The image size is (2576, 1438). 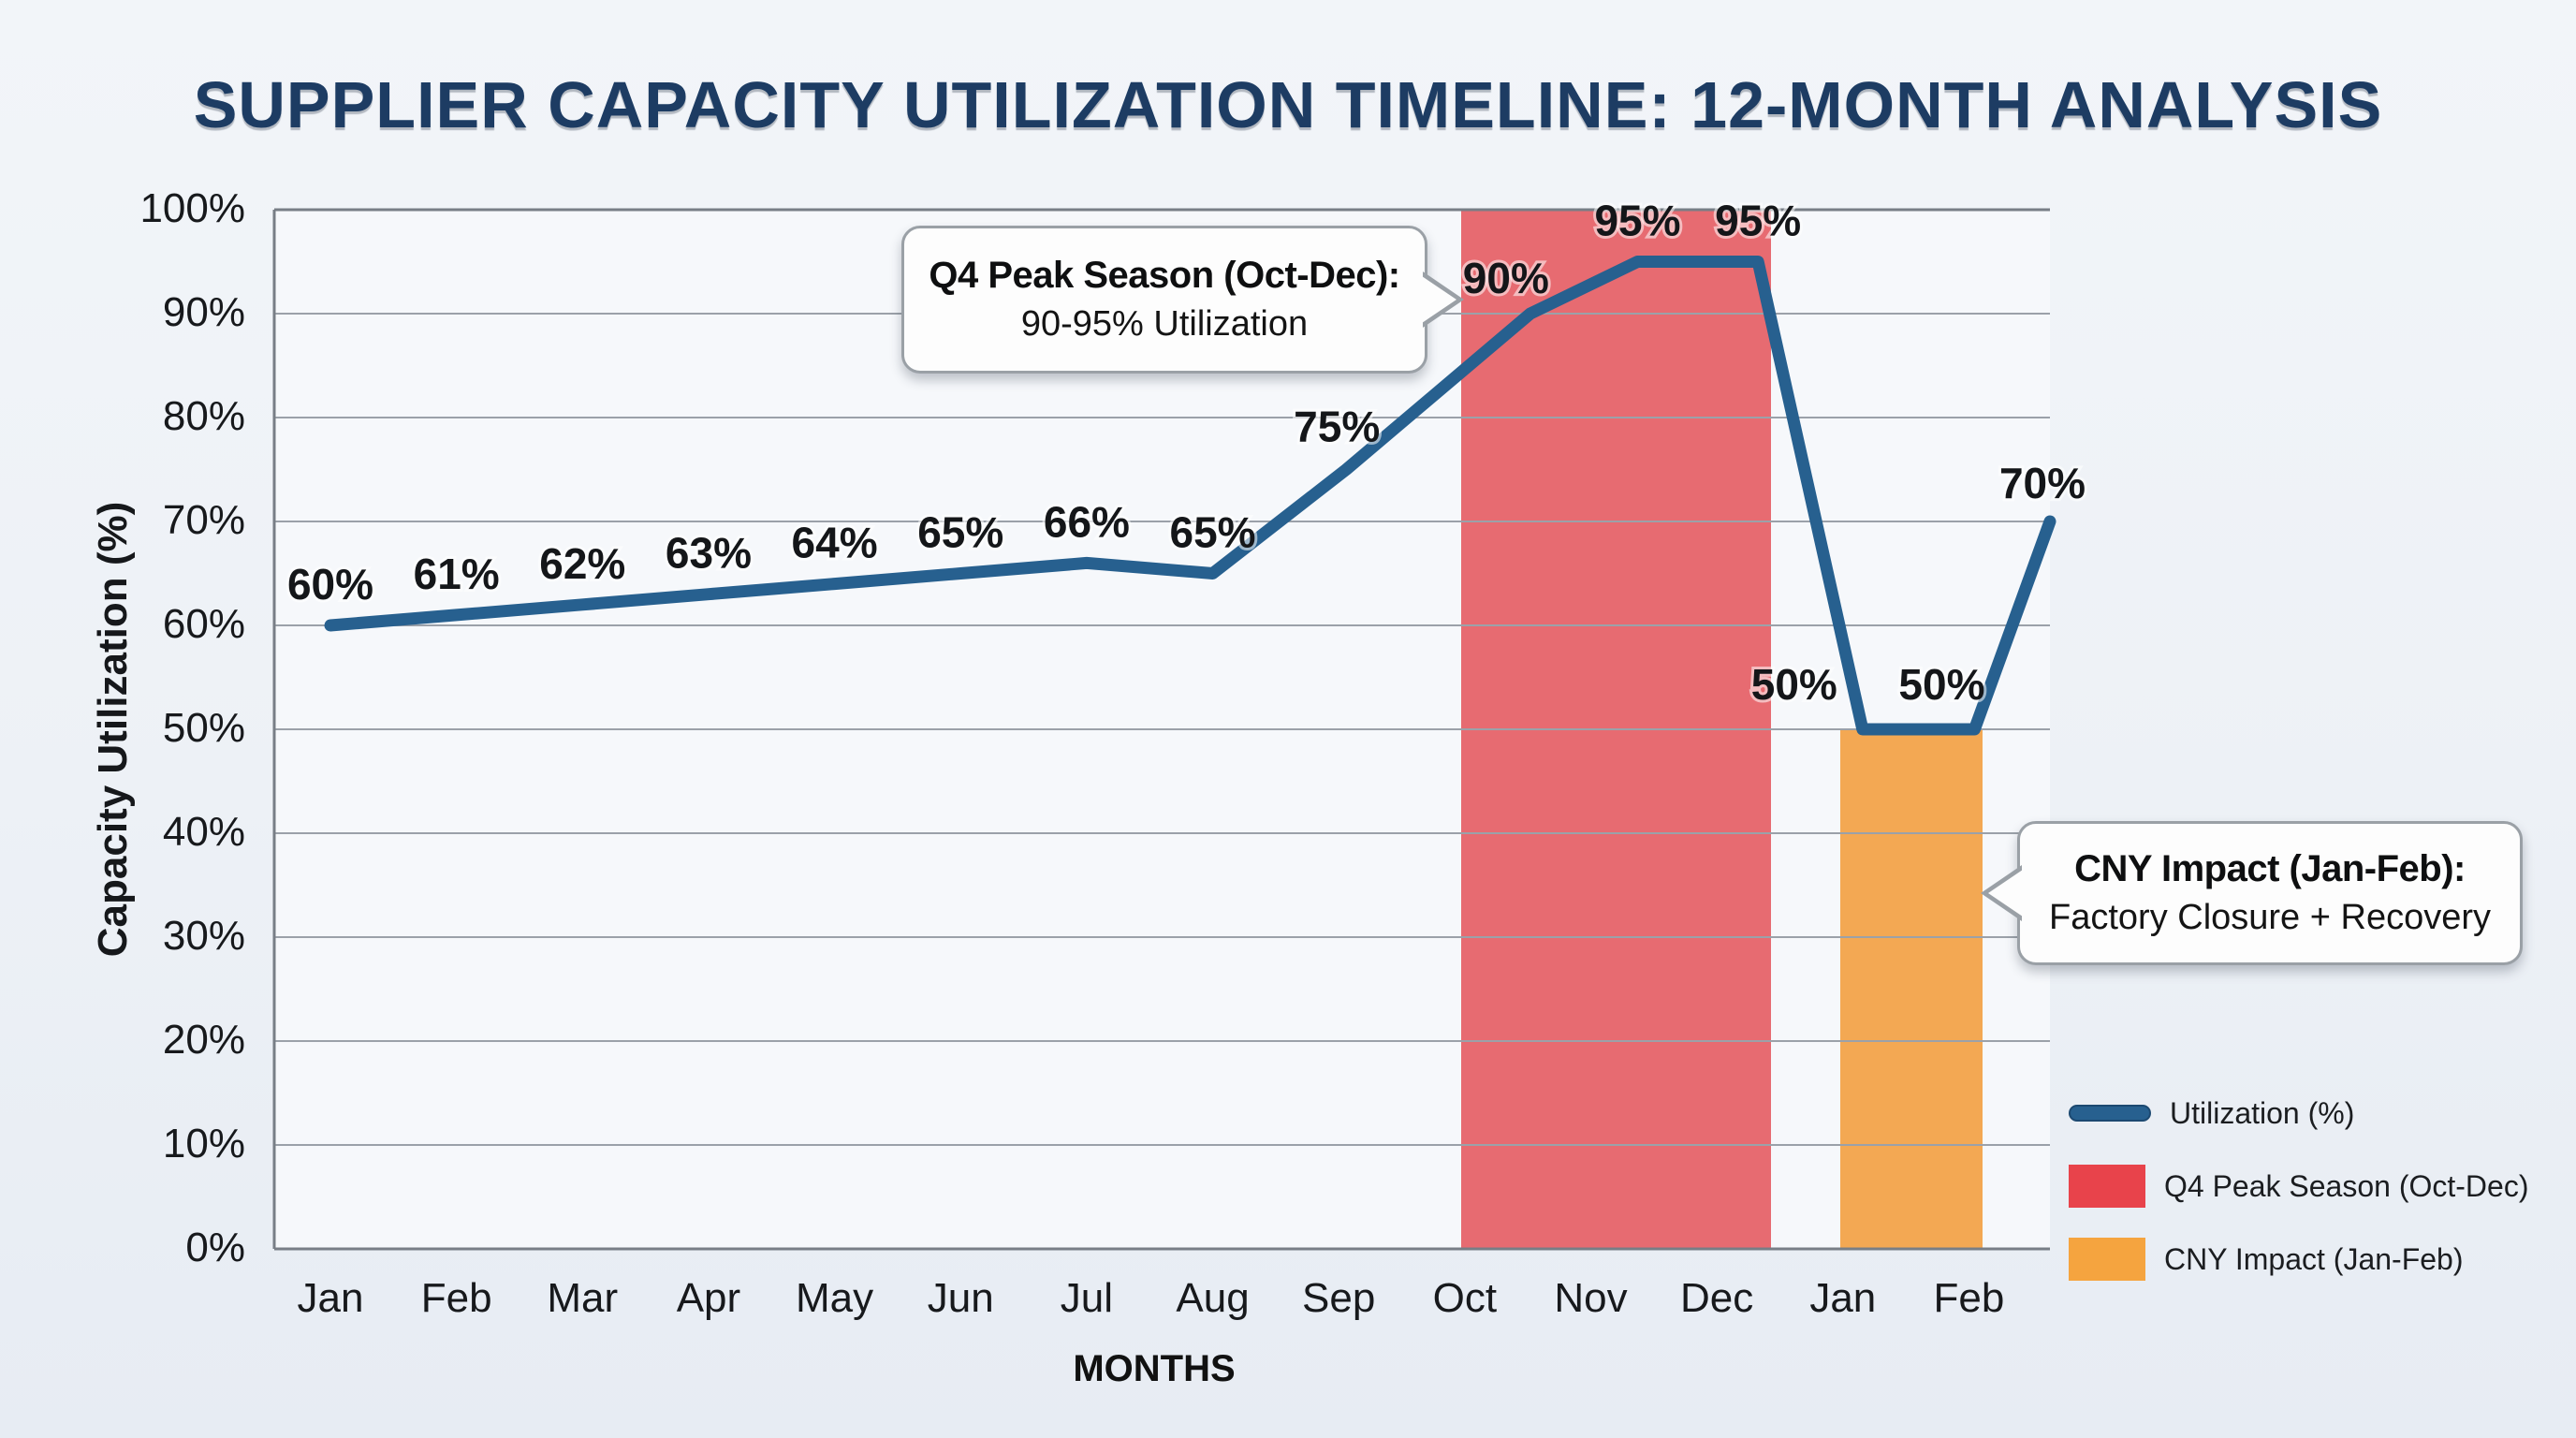 I want to click on y-tick-label: 60%, so click(x=203, y=624).